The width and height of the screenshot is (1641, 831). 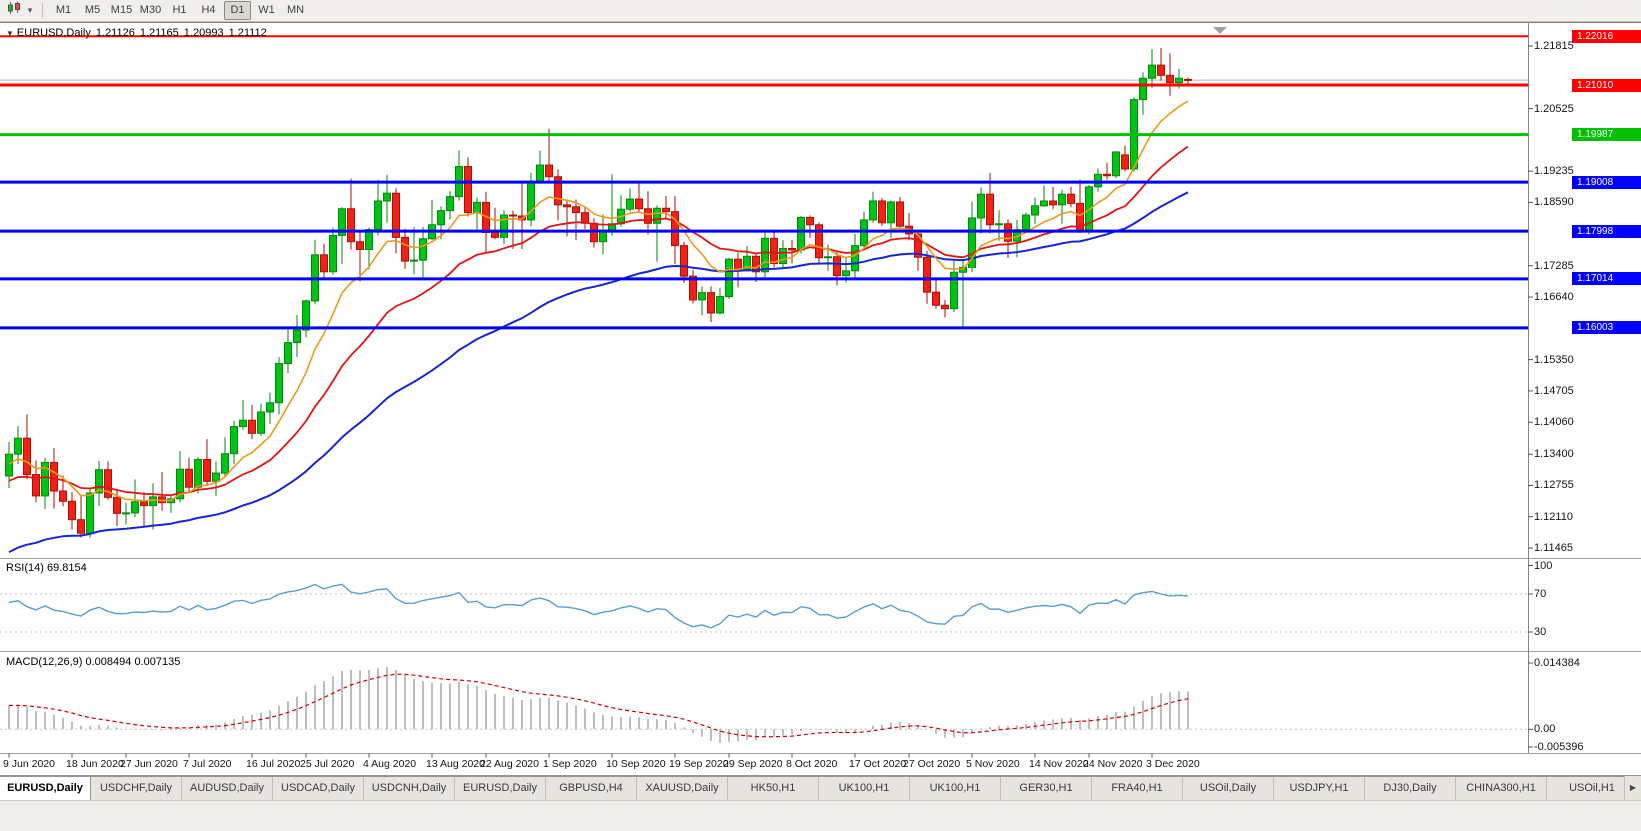 What do you see at coordinates (1554, 45) in the screenshot?
I see `price-scale-tick: 1.21815` at bounding box center [1554, 45].